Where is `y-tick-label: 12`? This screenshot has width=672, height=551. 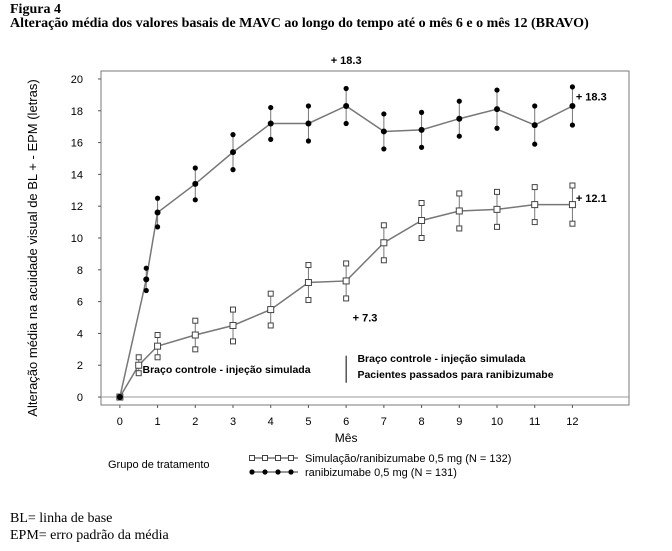 y-tick-label: 12 is located at coordinates (77, 207).